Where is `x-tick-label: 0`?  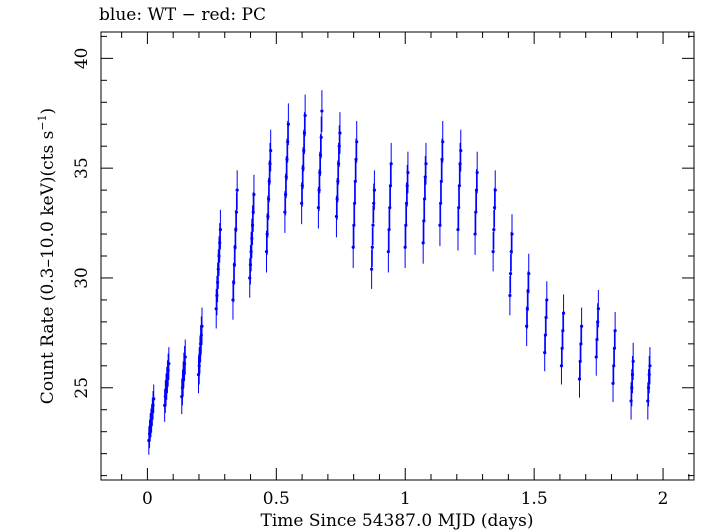 x-tick-label: 0 is located at coordinates (147, 499).